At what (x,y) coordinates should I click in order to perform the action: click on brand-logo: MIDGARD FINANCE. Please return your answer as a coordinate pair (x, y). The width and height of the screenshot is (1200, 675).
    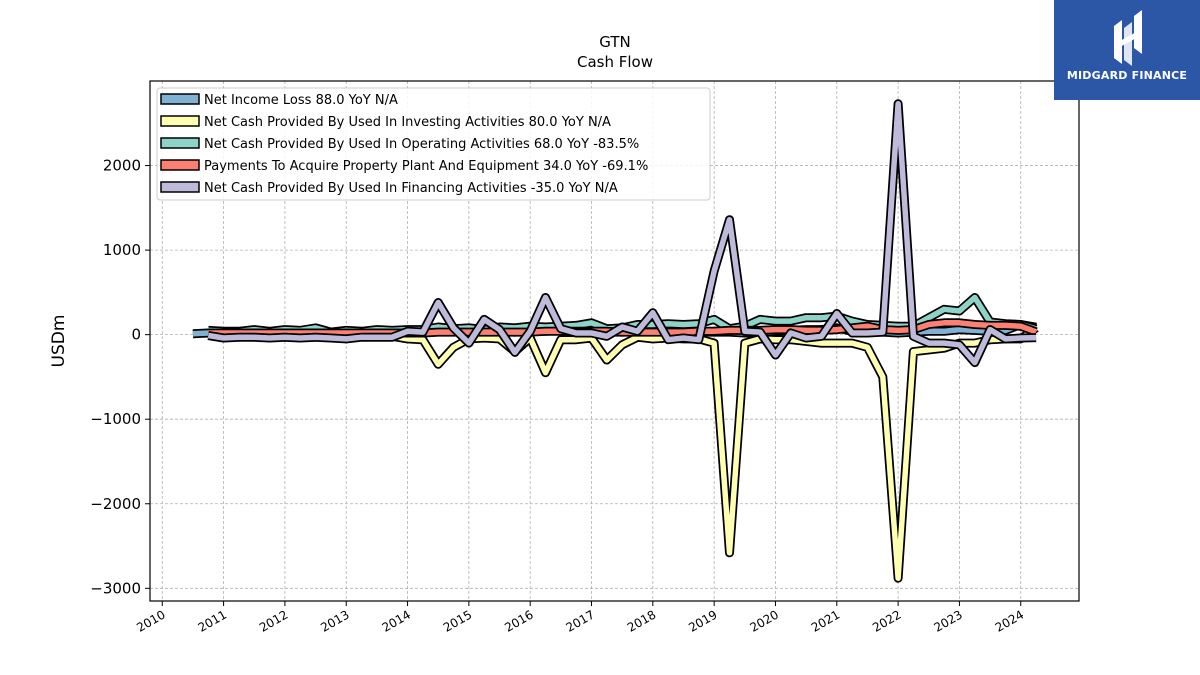
    Looking at the image, I should click on (1127, 50).